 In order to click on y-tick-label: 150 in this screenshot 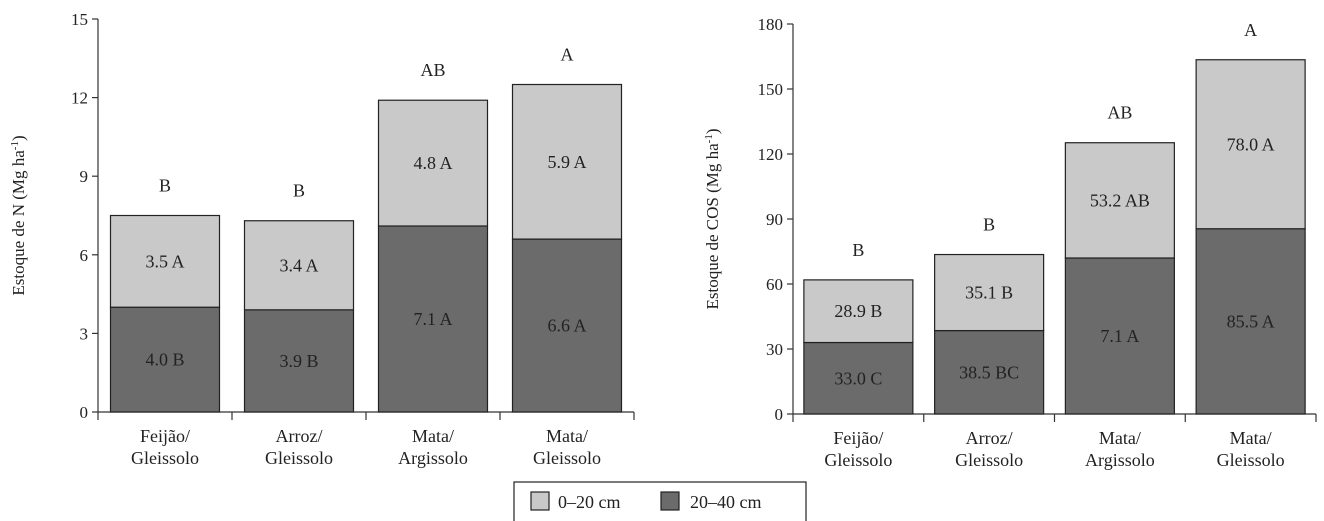, I will do `click(771, 89)`.